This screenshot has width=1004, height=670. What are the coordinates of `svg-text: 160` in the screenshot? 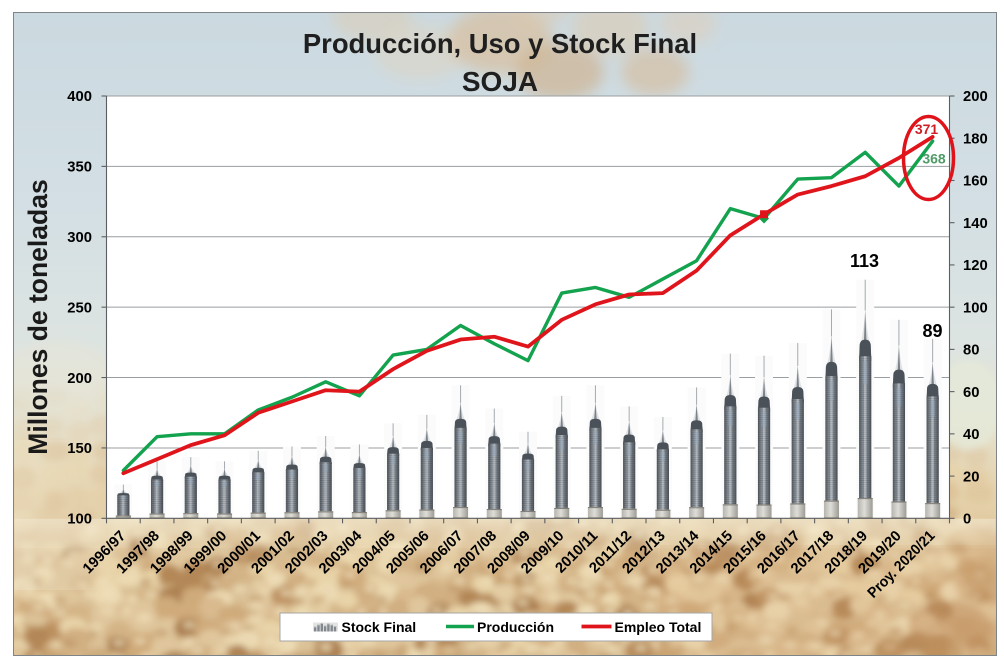 It's located at (975, 182).